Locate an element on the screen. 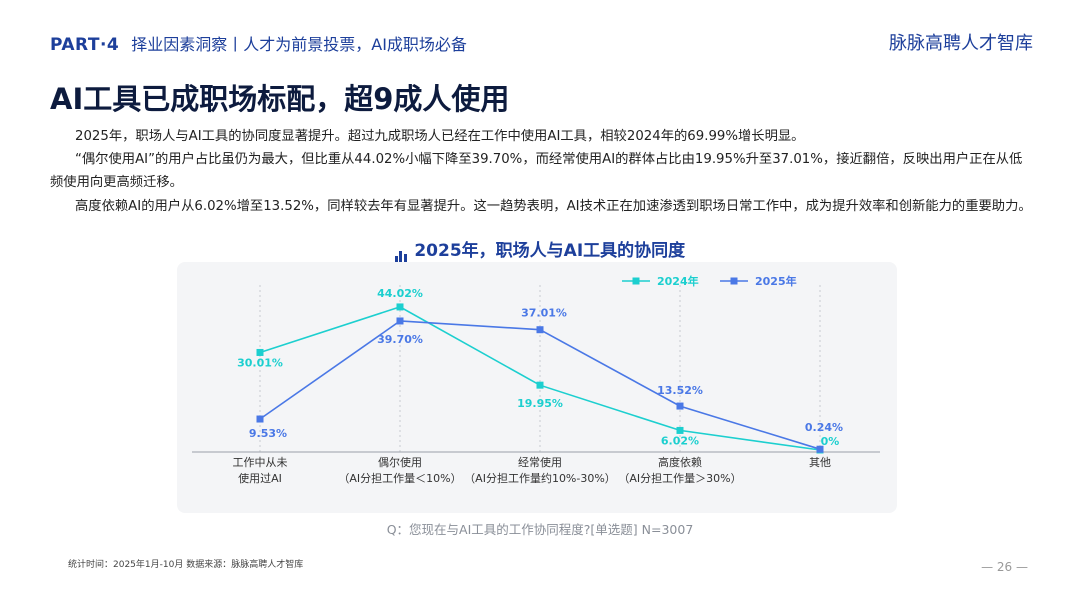  data-label-2025: 0.24% is located at coordinates (824, 427).